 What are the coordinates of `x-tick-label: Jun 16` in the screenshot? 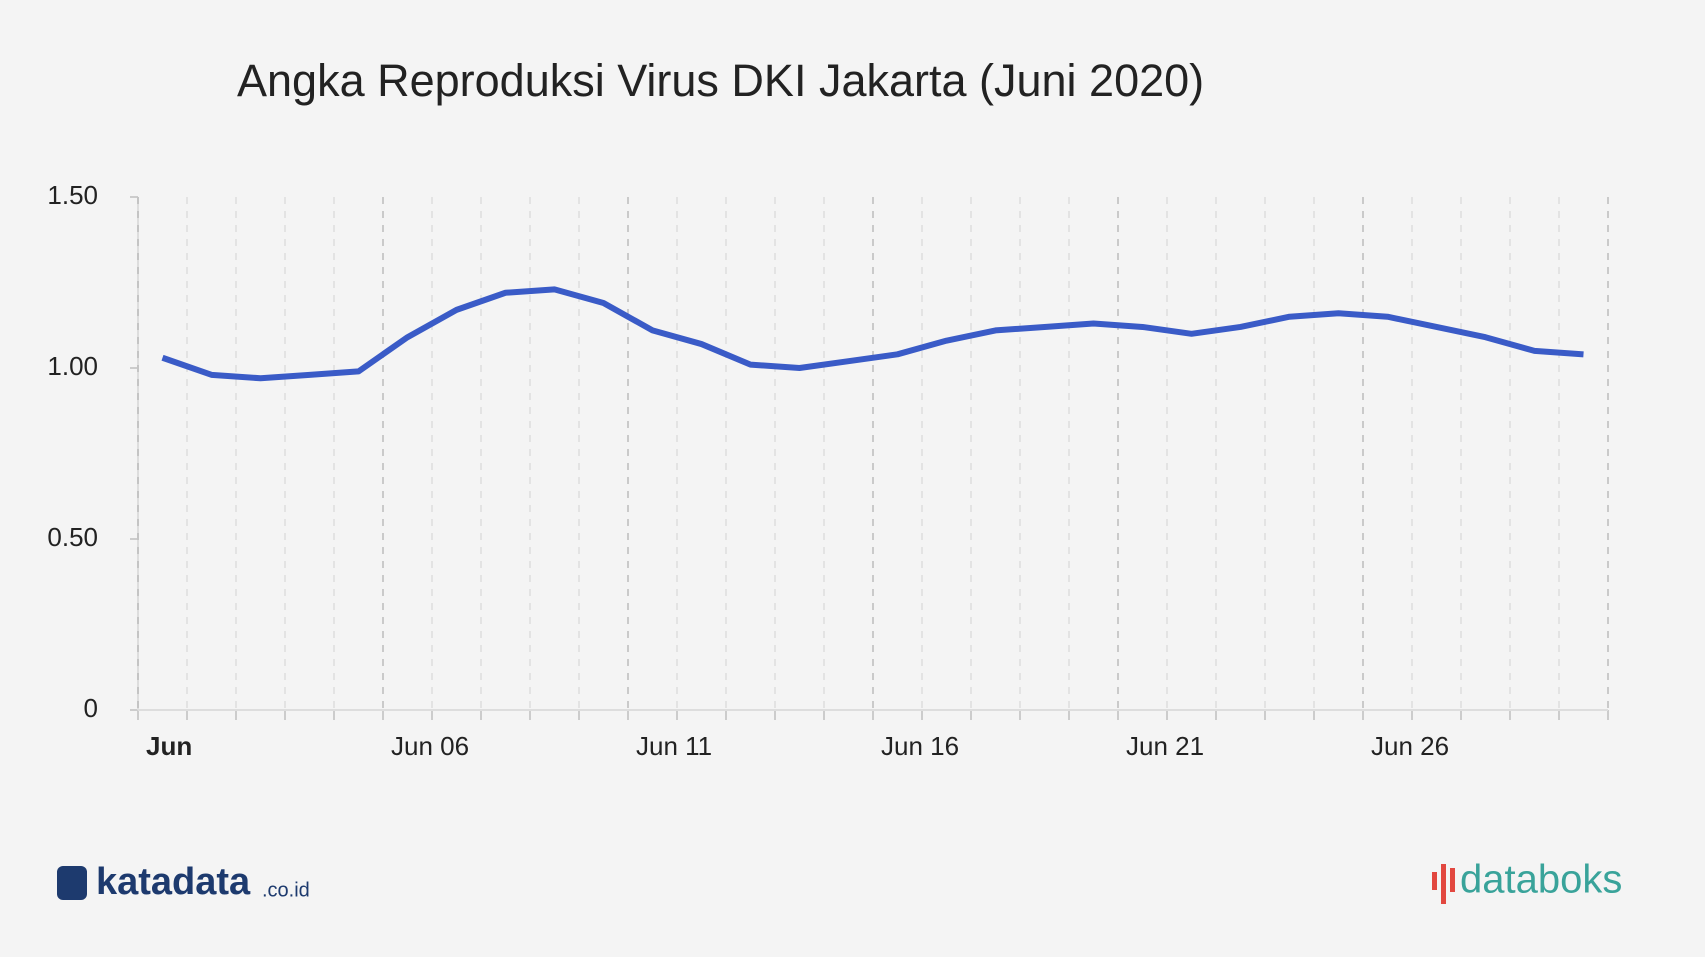 It's located at (920, 746).